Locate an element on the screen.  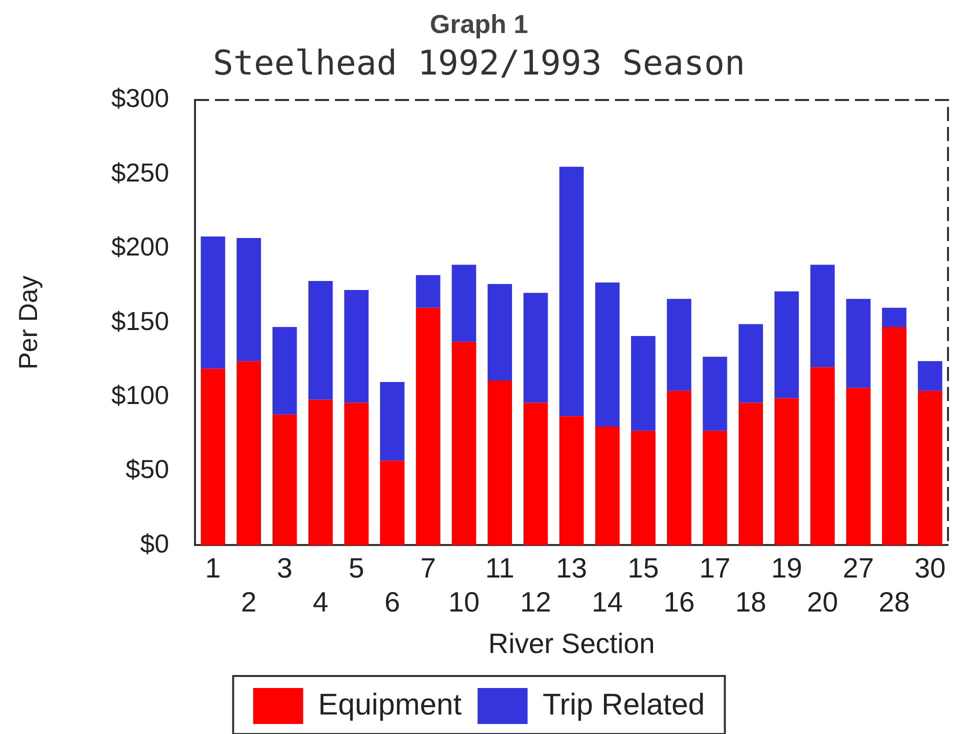
y-tick-label: $250 is located at coordinates (140, 172).